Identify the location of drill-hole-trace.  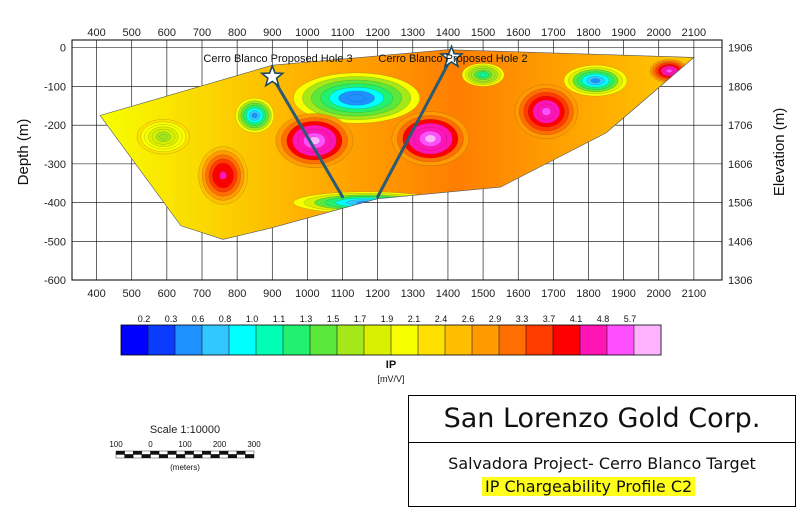
(414, 127).